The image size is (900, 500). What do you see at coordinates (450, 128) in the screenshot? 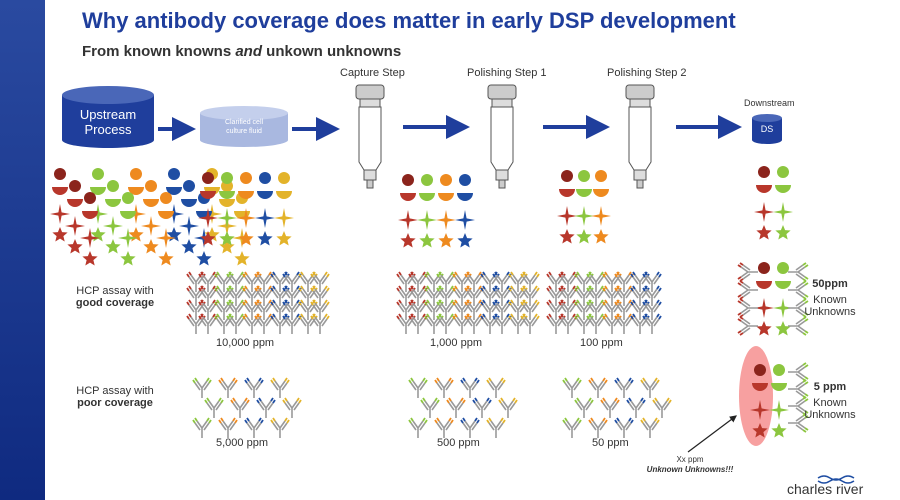
I see `process-arrows` at bounding box center [450, 128].